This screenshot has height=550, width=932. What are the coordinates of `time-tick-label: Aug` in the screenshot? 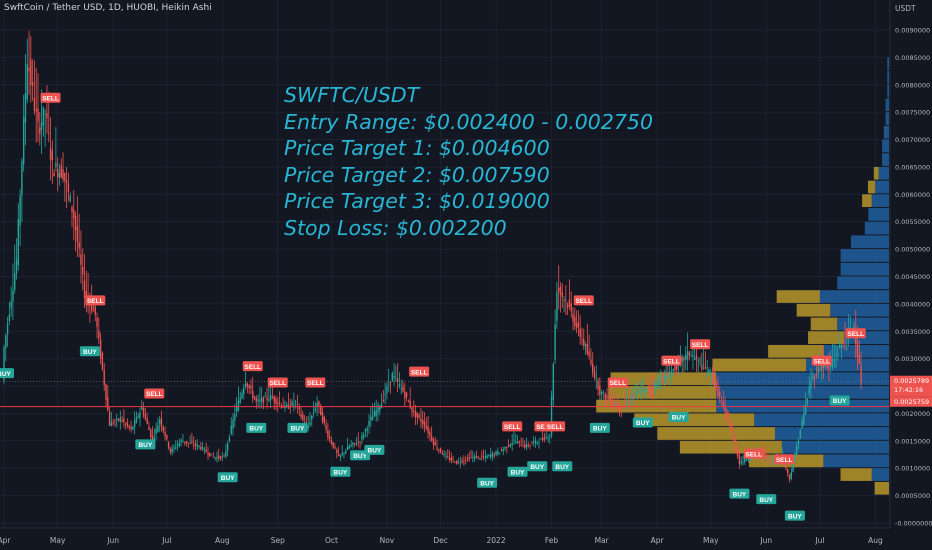 It's located at (875, 540).